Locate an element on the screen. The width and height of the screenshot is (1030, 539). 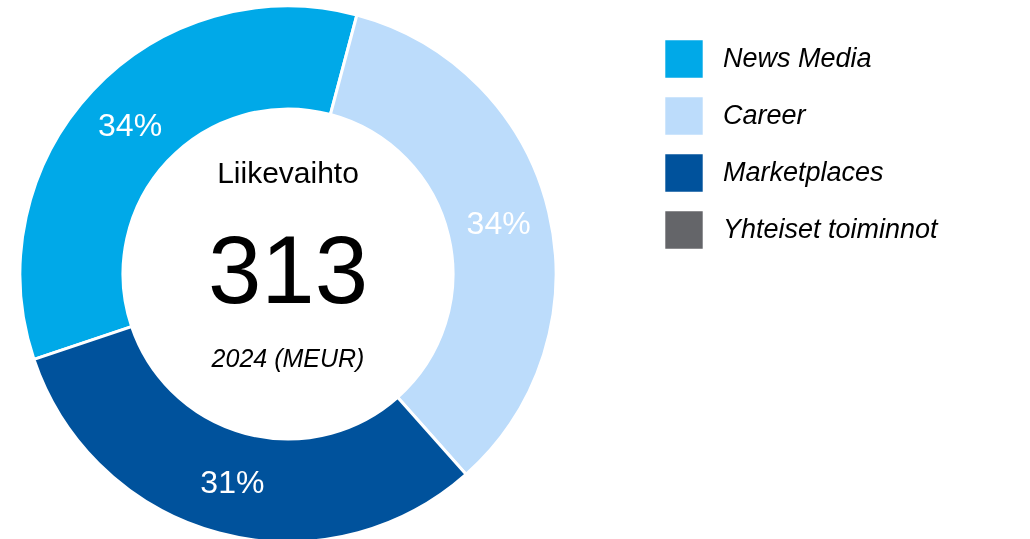
data-label: 31% is located at coordinates (232, 482).